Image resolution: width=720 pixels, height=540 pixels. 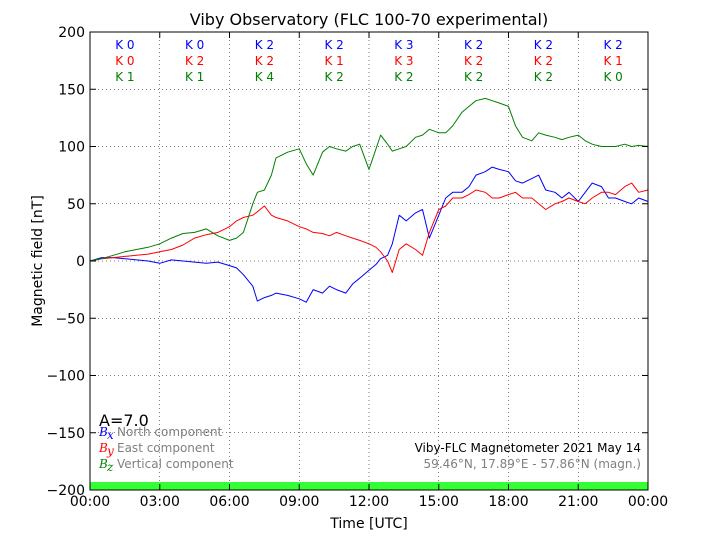 I want to click on x-axis-label: Time [UTC], so click(x=368, y=524).